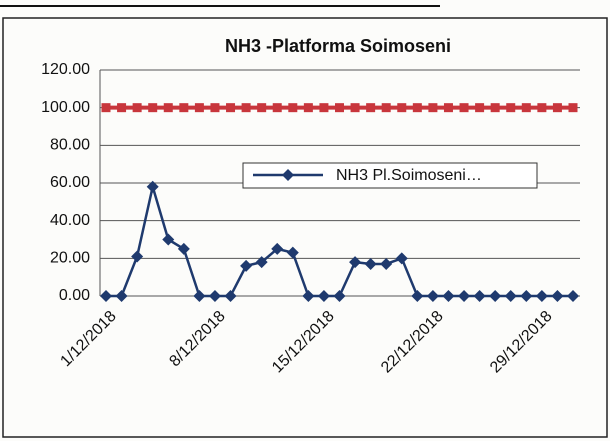  I want to click on y-tick-label: 0.00, so click(74, 295).